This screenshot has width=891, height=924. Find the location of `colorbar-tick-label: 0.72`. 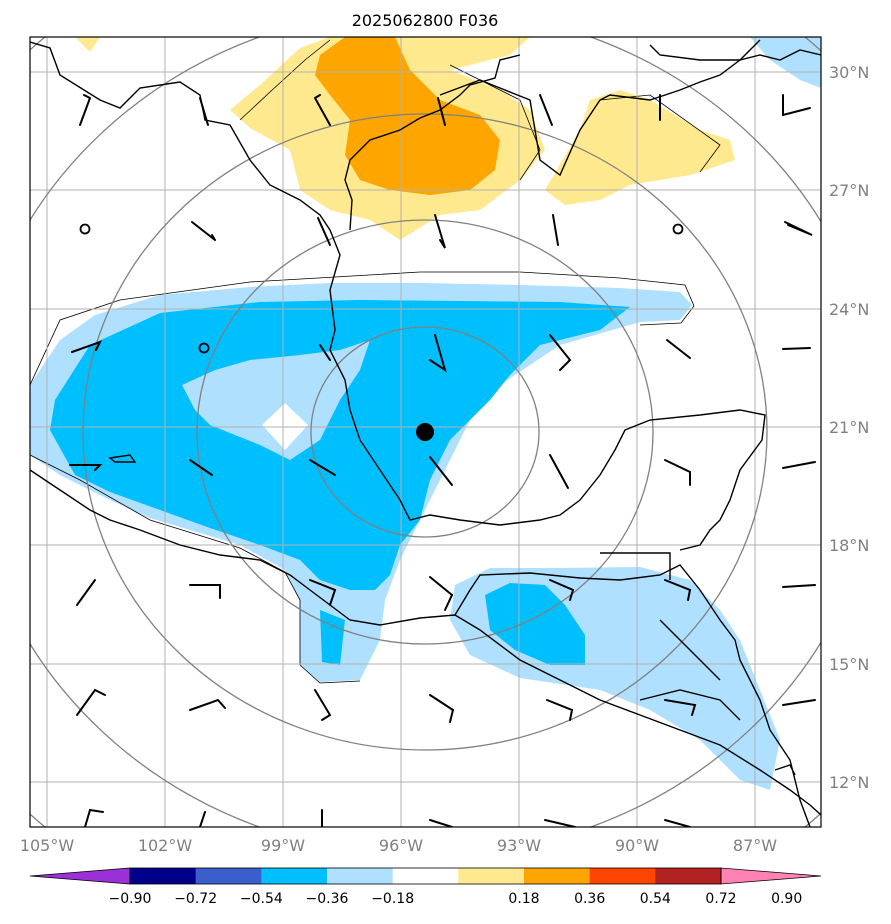

colorbar-tick-label: 0.72 is located at coordinates (720, 899).